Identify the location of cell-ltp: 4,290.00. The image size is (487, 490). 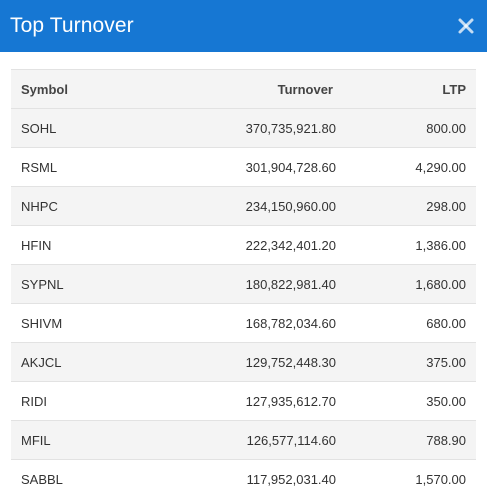
(406, 167).